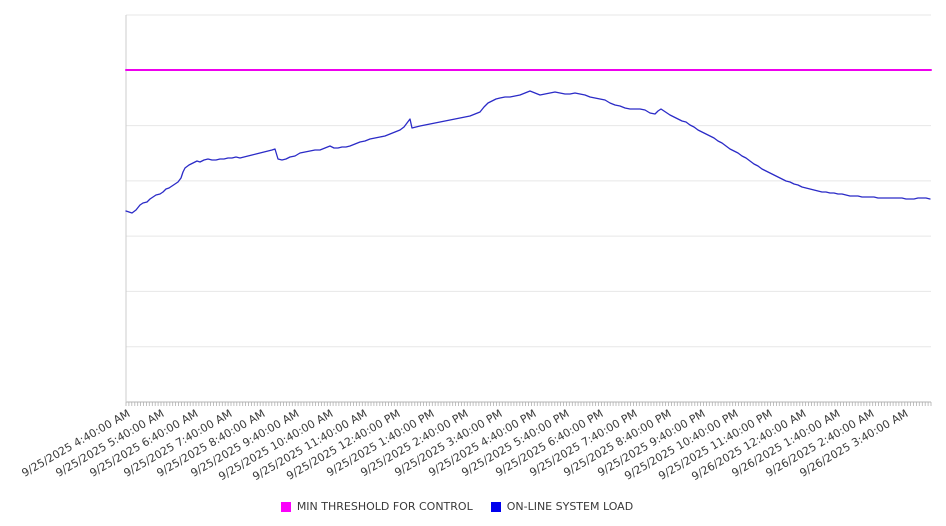 Image resolution: width=946 pixels, height=526 pixels. What do you see at coordinates (528, 404) in the screenshot?
I see `minor-ticks` at bounding box center [528, 404].